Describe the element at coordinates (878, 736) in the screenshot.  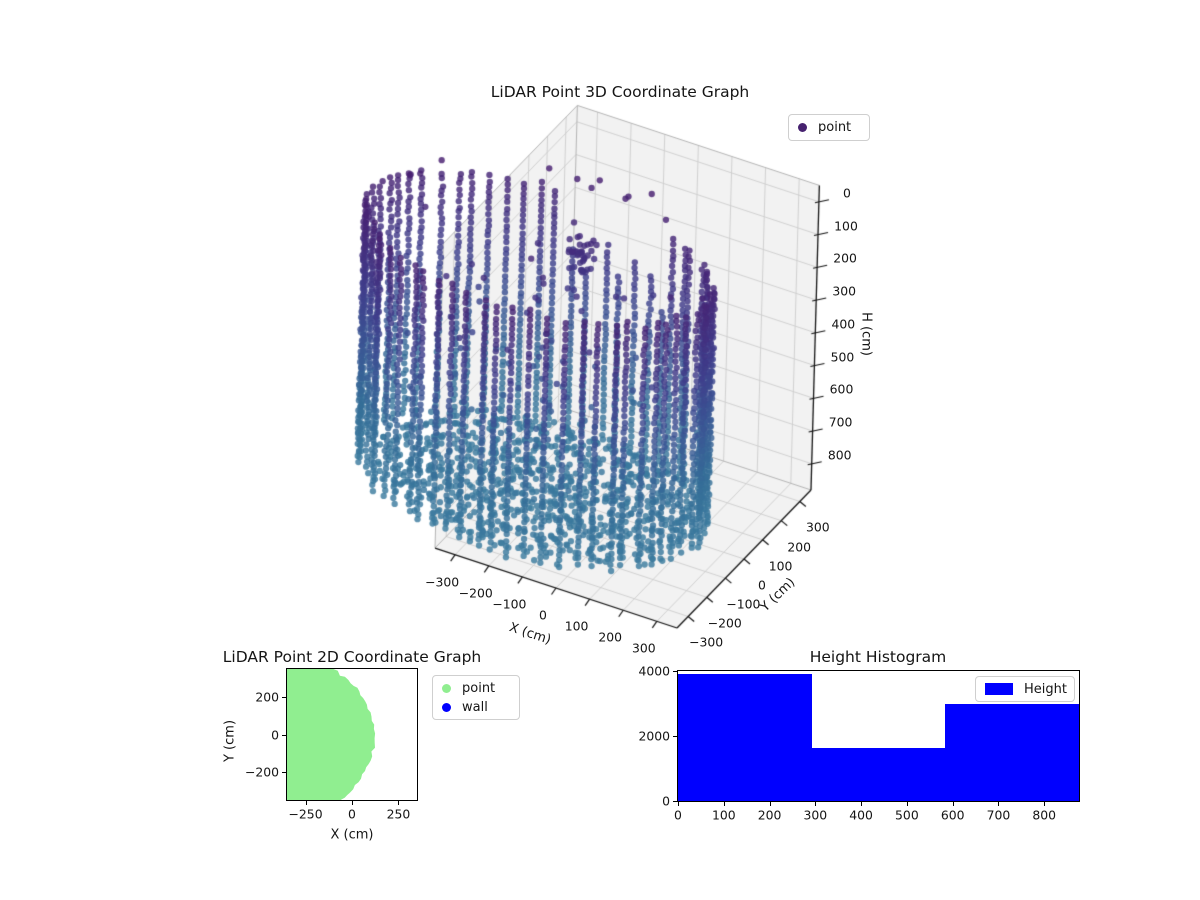
I see `histogram-bars` at that location.